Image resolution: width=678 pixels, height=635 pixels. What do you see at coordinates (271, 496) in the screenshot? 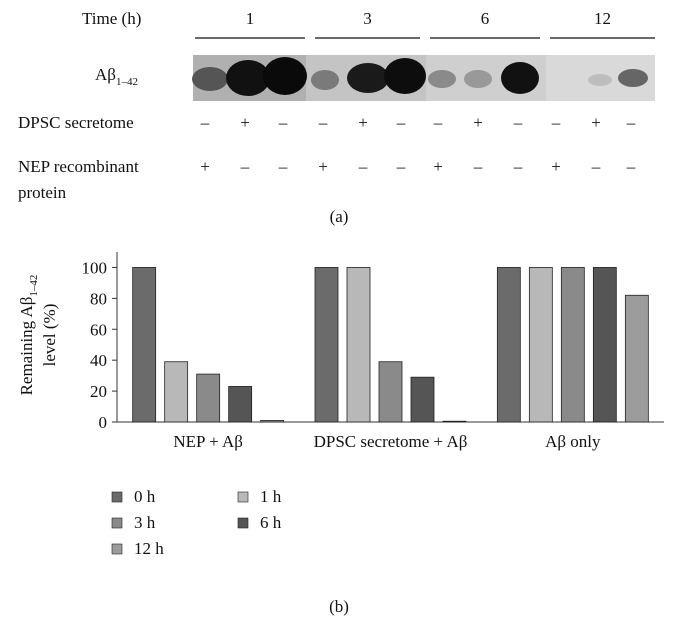
I see `legend-label: 1 h` at bounding box center [271, 496].